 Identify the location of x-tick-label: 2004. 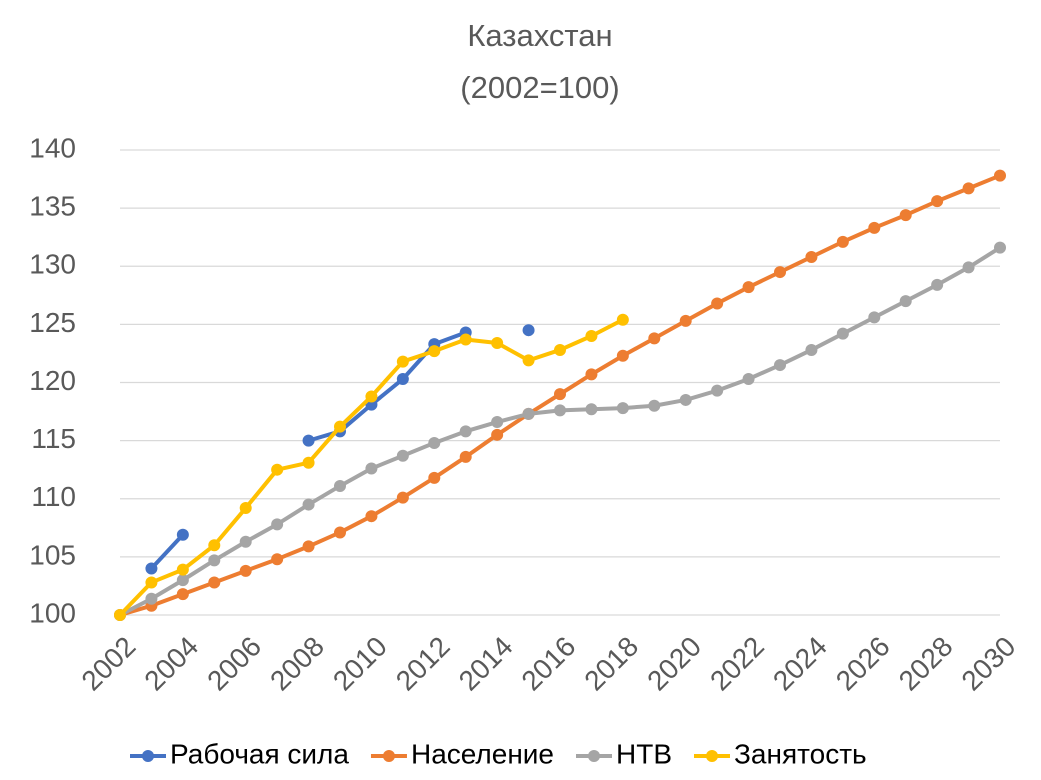
(171, 664).